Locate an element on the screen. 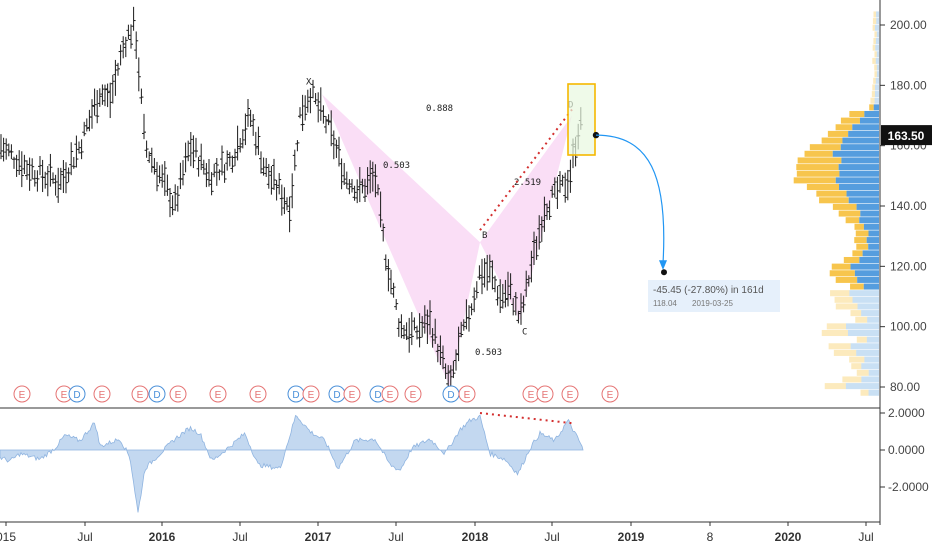  time-tick-label: 2019 is located at coordinates (631, 537).